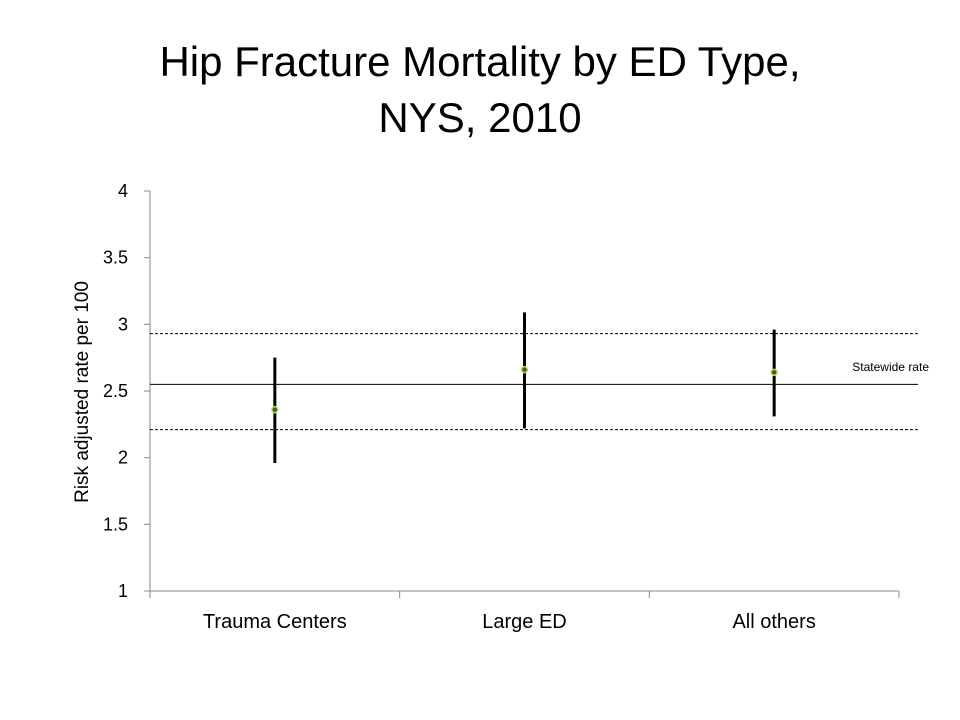 This screenshot has width=960, height=720. What do you see at coordinates (890, 367) in the screenshot?
I see `statewide-rate-label: Statewide rate` at bounding box center [890, 367].